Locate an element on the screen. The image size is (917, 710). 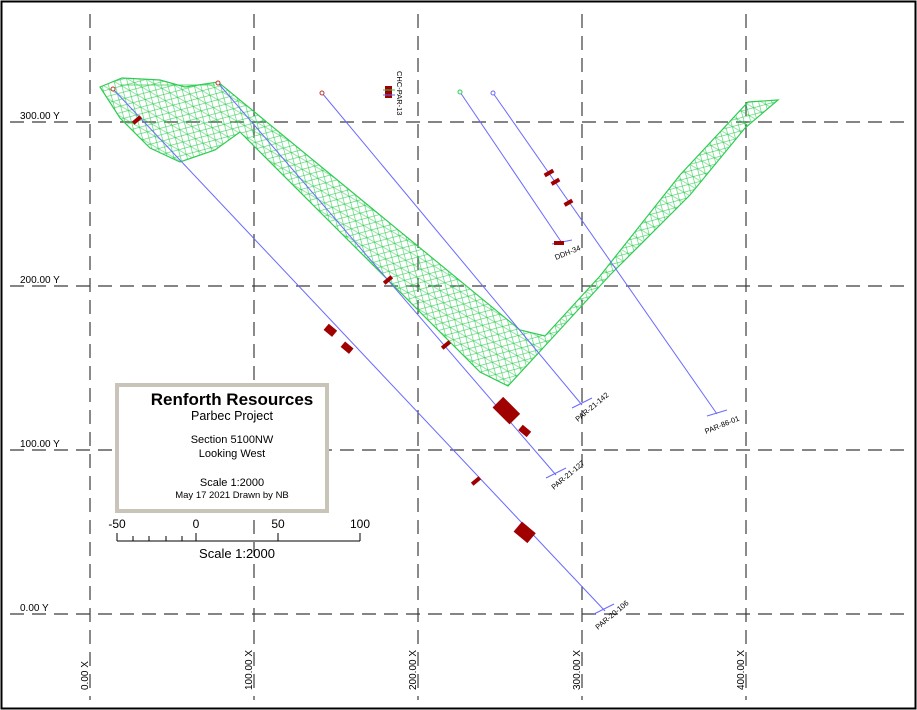
grid-label-x-200: 200.00 X is located at coordinates (413, 670).